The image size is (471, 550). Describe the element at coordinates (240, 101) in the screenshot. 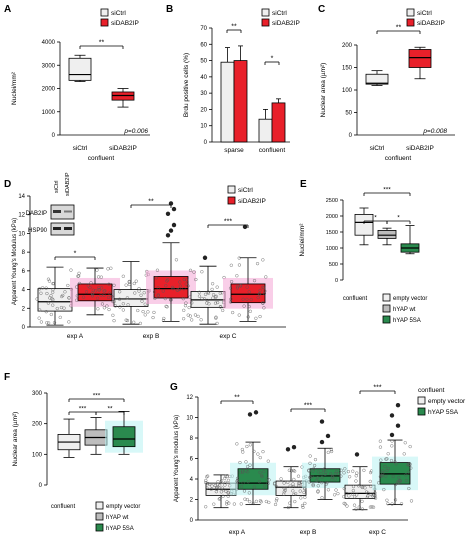

I see `panel-B-bar` at that location.